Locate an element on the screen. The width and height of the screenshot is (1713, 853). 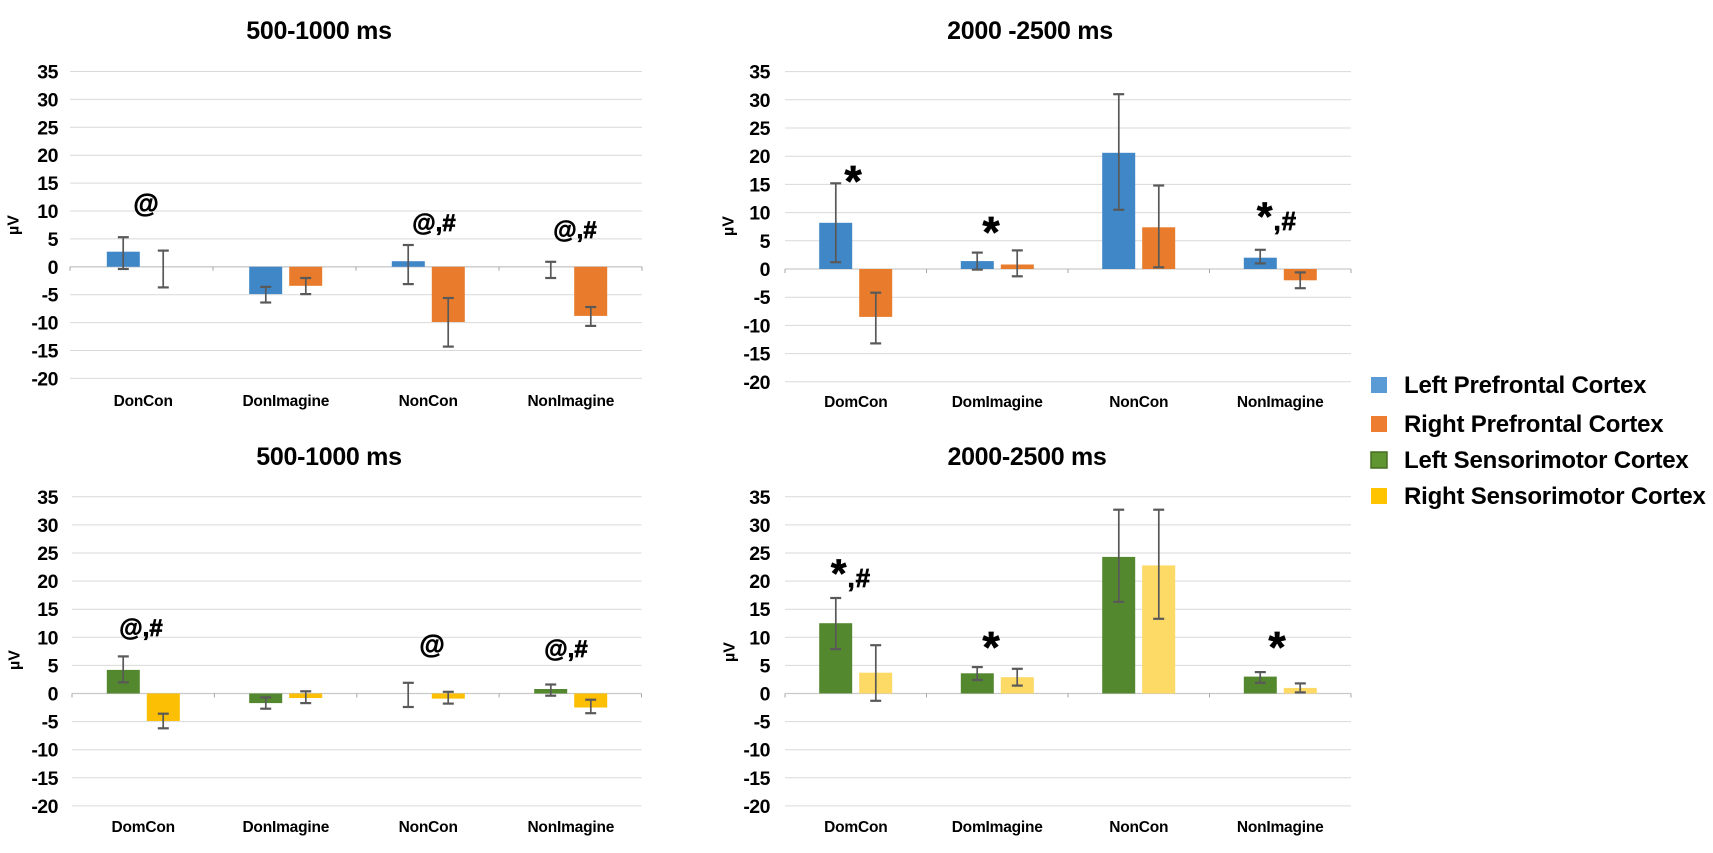
svg-text: 2000-2500 ms is located at coordinates (1026, 457).